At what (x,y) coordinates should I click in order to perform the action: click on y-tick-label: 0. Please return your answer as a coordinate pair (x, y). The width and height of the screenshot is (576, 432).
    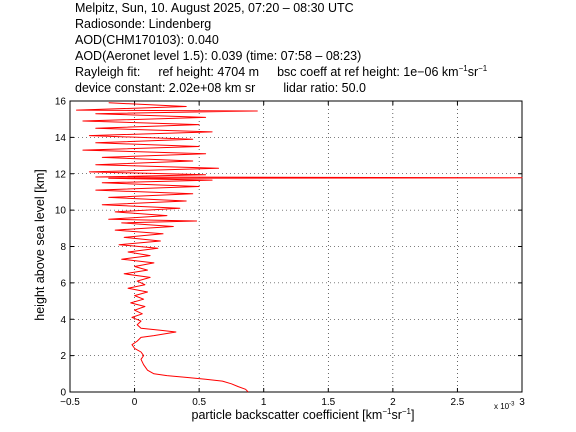
    Looking at the image, I should click on (63, 393).